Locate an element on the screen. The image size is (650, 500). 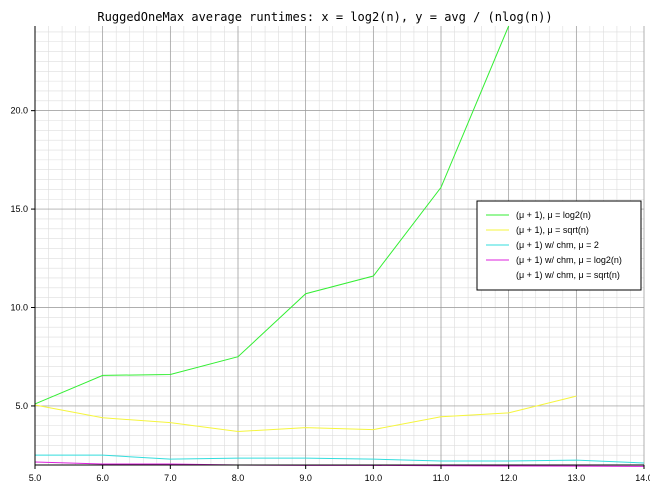
x-axis-ticks: 5.0 6.0 7.0 8.0 9.0 10.0 11.0 12.0 13.0 14.0 is located at coordinates (339, 474).